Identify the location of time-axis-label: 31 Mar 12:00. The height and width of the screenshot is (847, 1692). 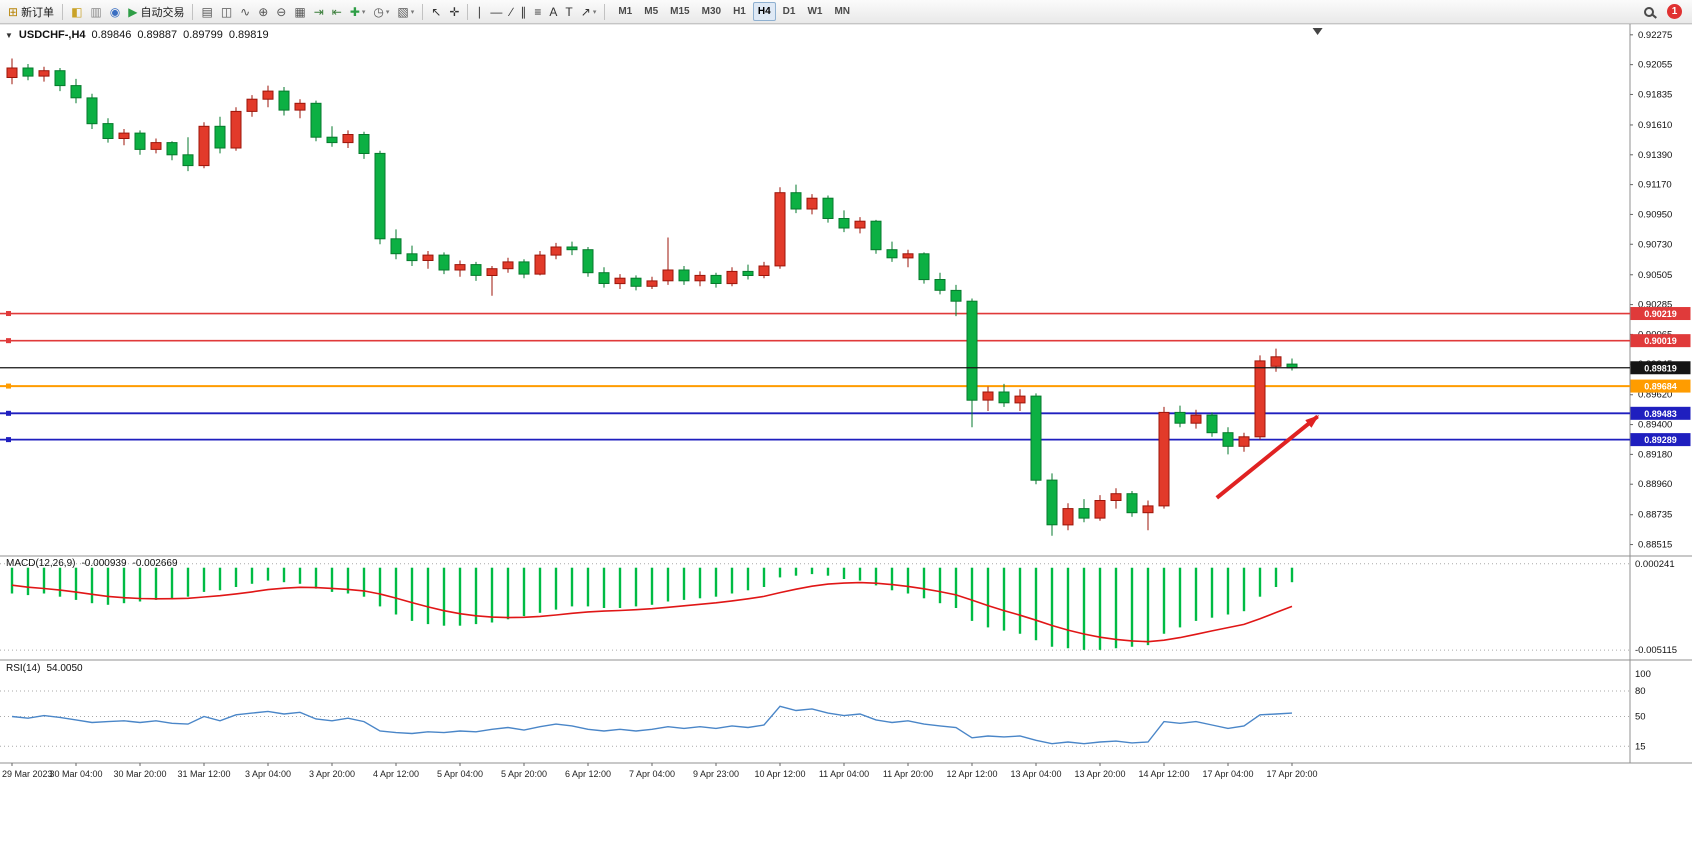
(203, 774).